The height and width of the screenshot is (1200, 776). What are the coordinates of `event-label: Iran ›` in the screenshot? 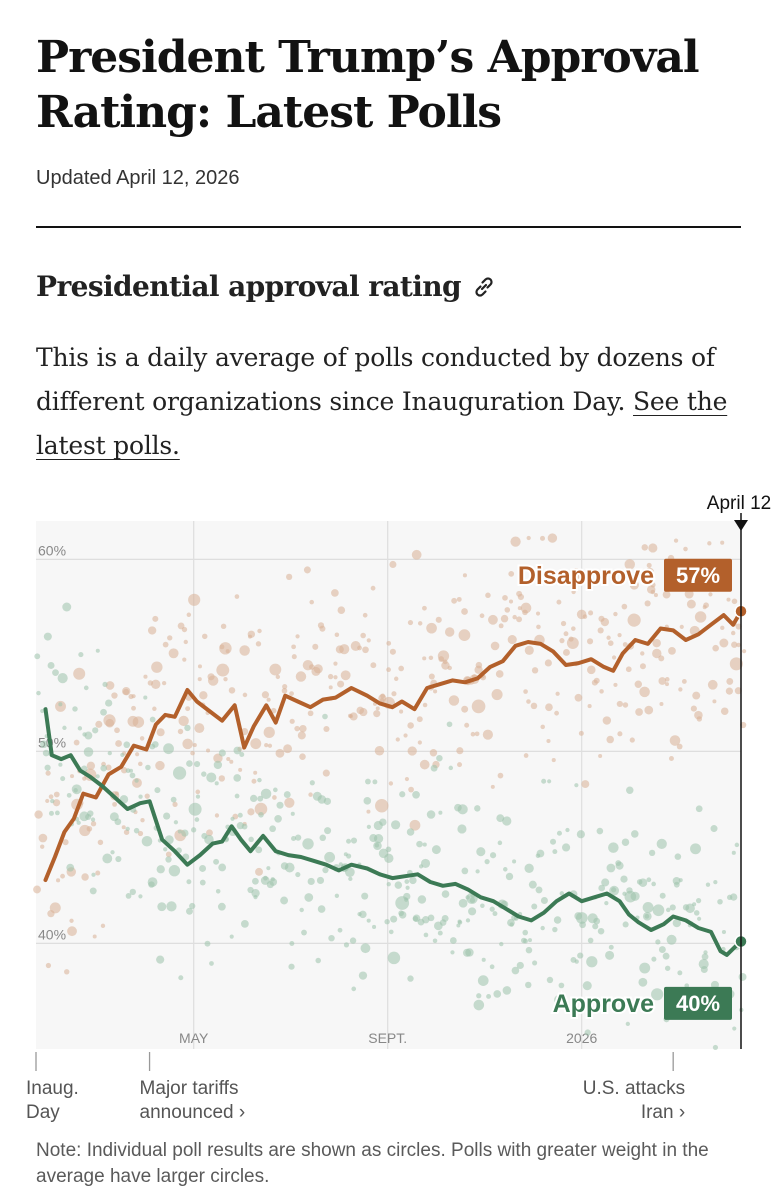 It's located at (663, 1112).